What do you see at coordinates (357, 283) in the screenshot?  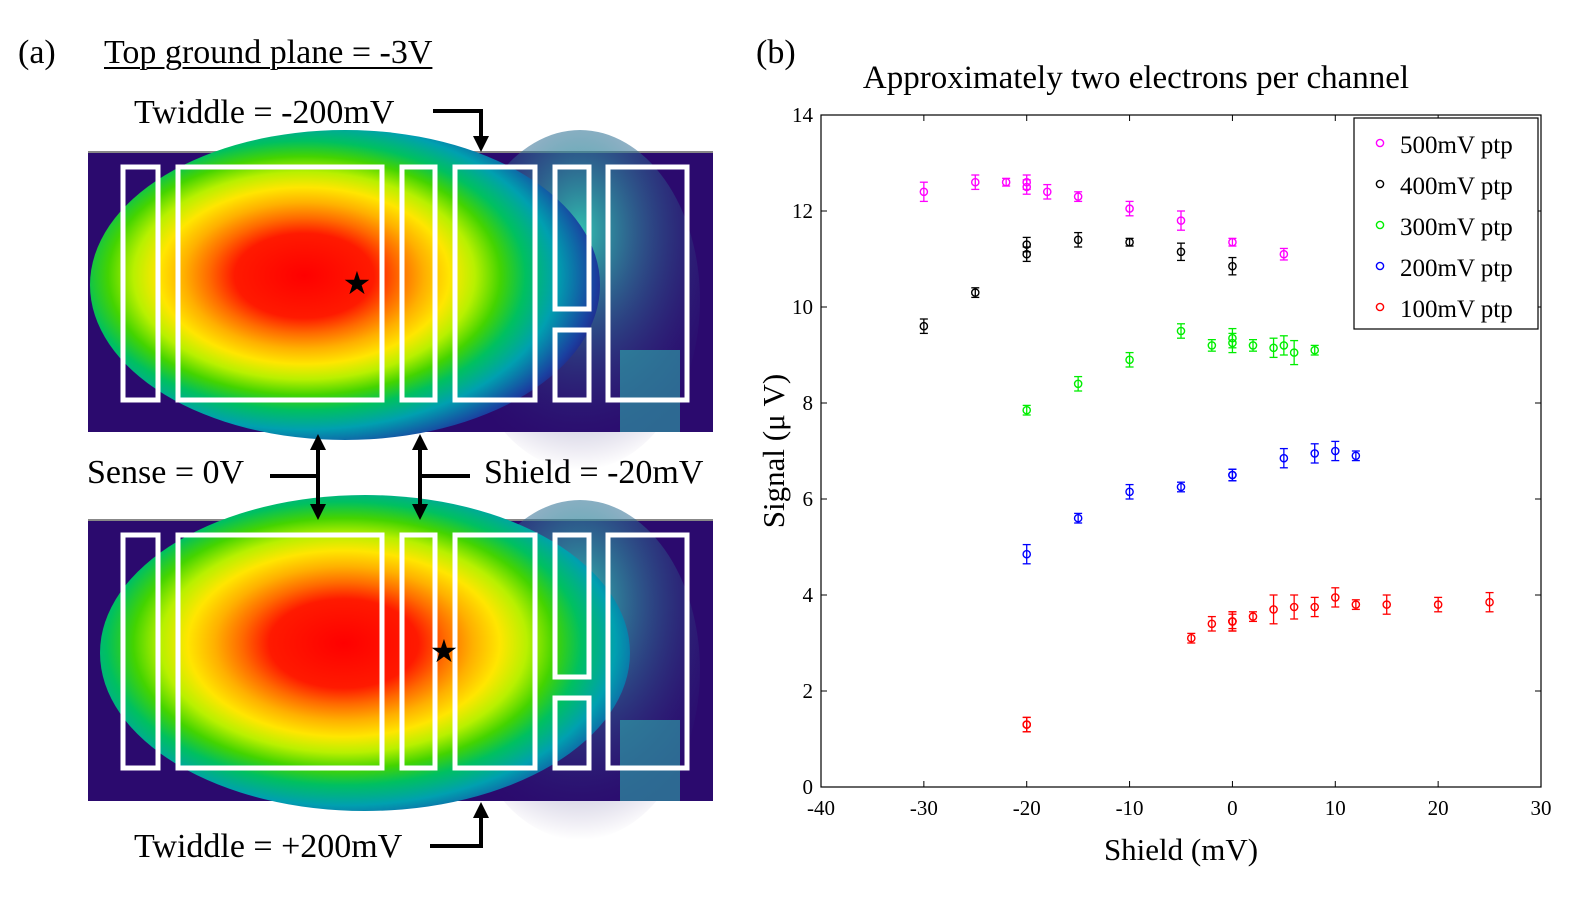 I see `star-icon-top: ★` at bounding box center [357, 283].